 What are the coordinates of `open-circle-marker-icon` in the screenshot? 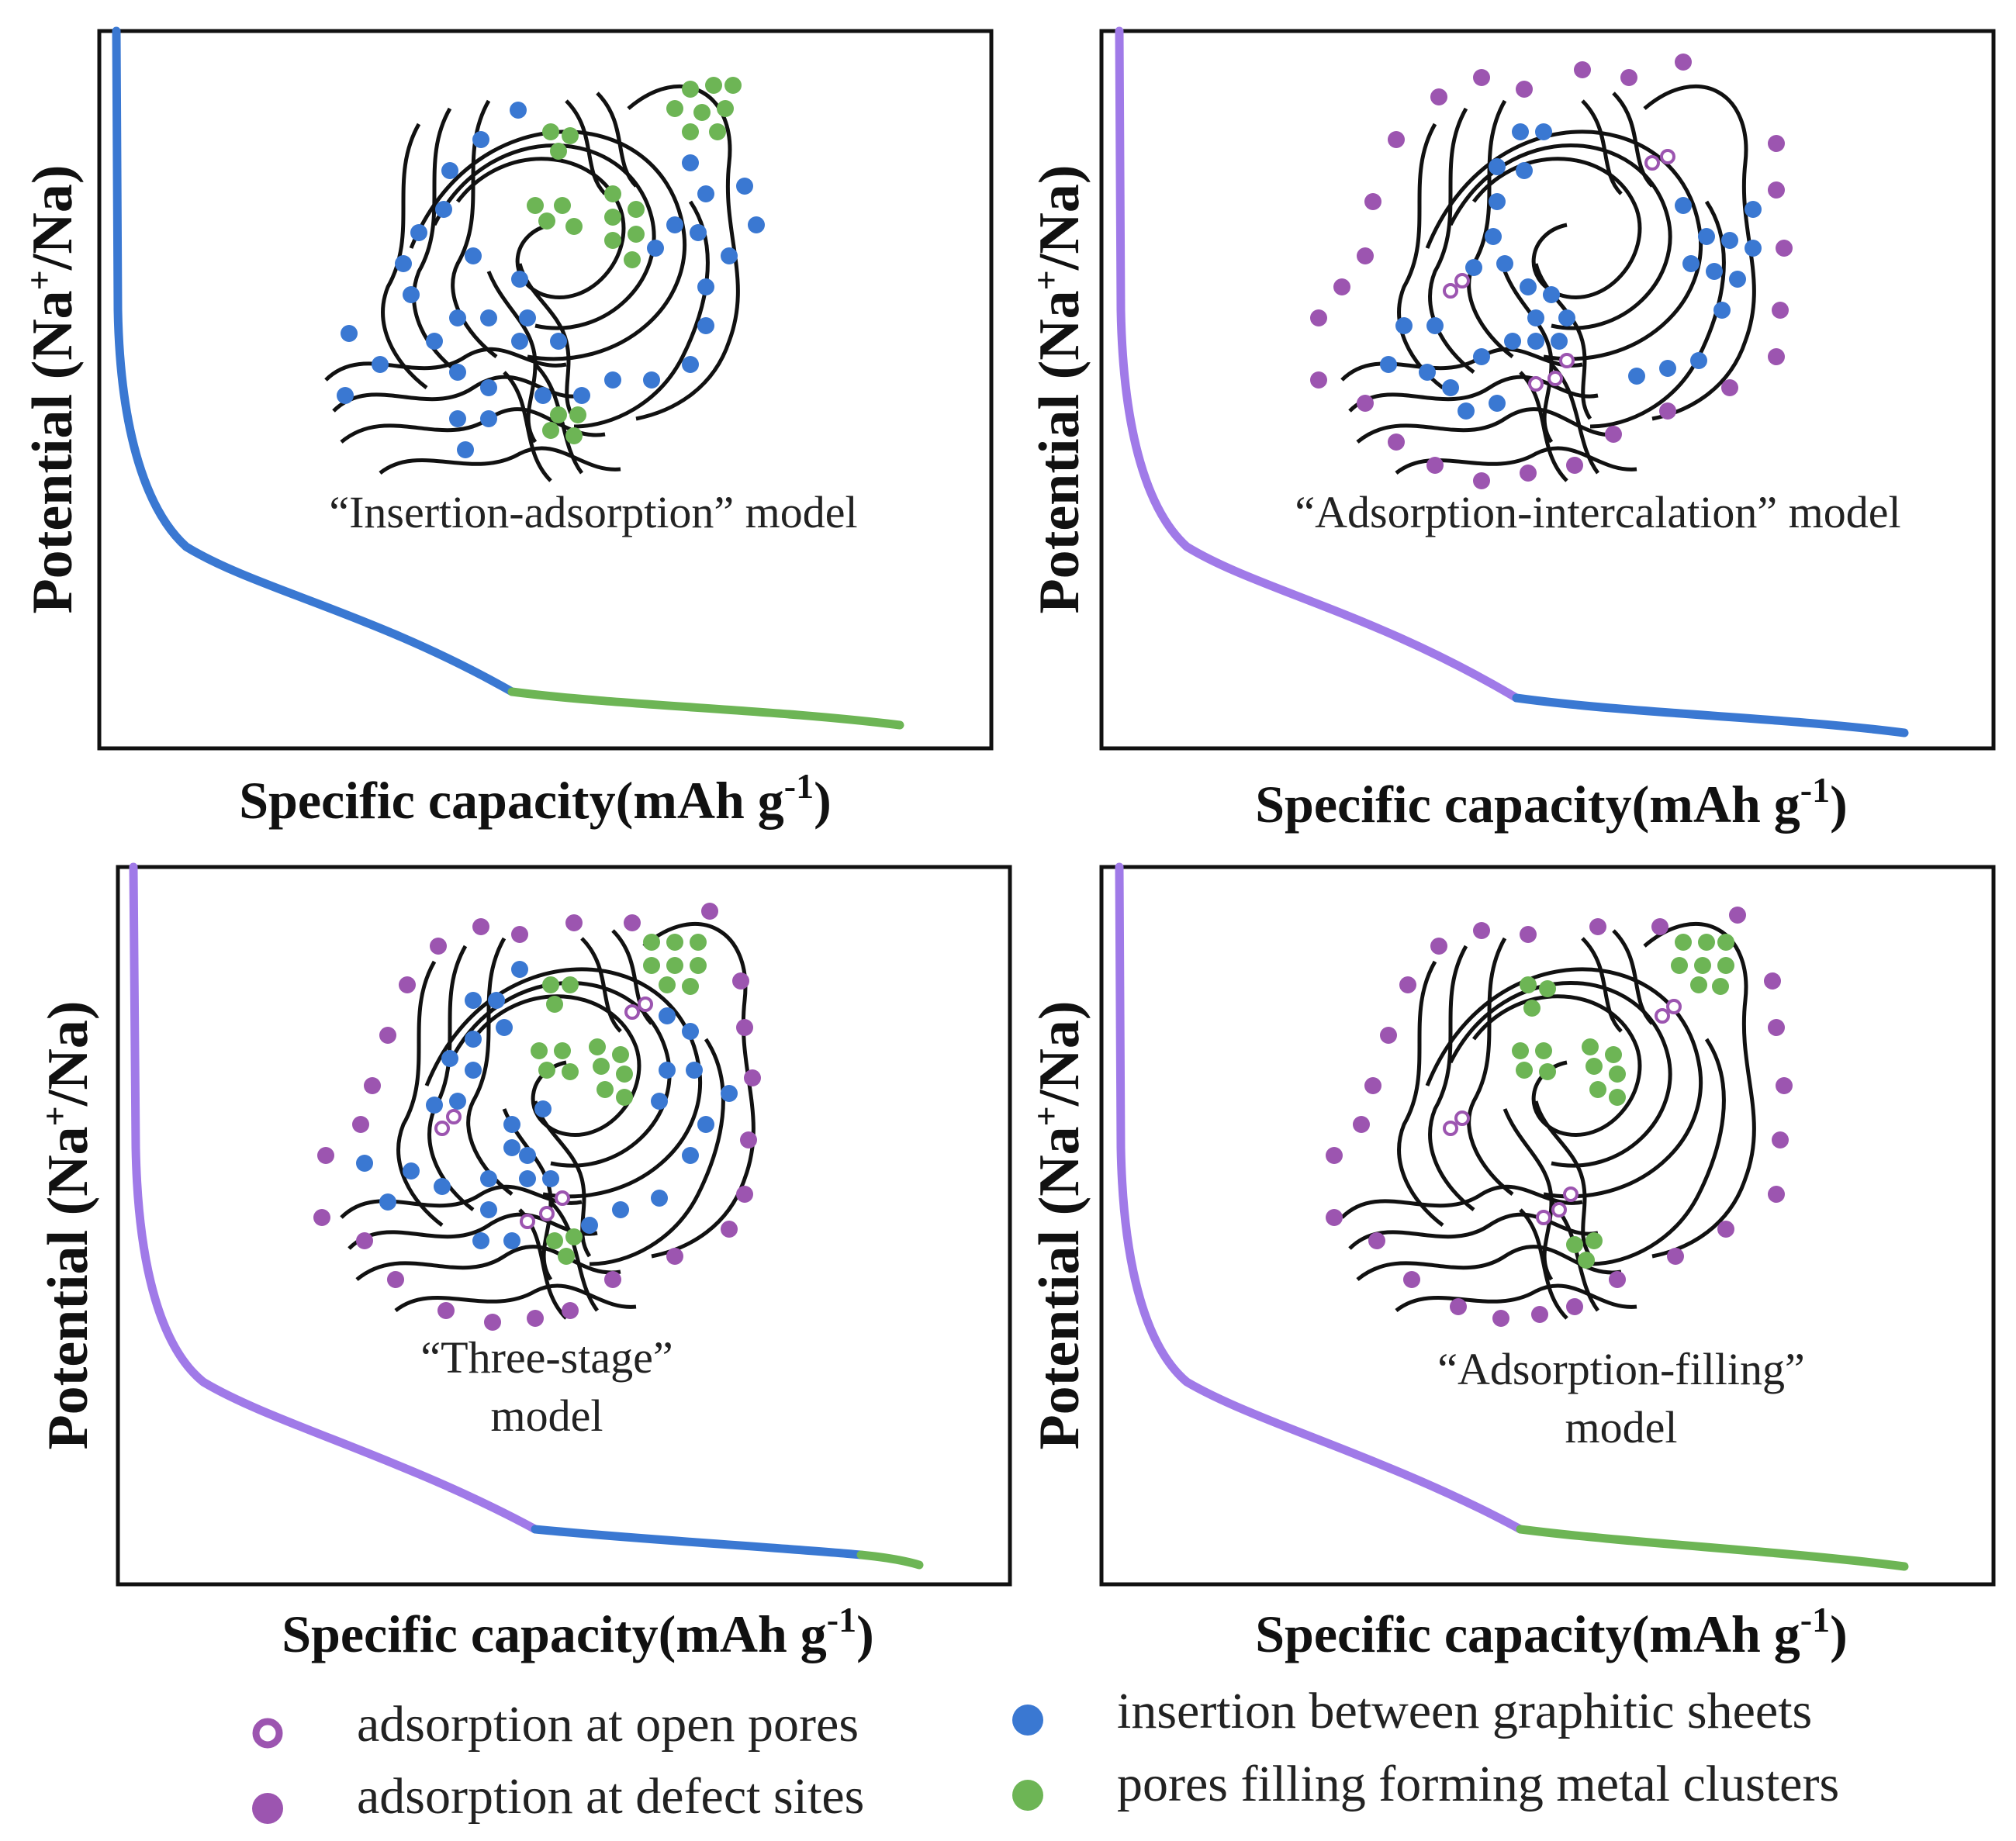 It's located at (267, 1733).